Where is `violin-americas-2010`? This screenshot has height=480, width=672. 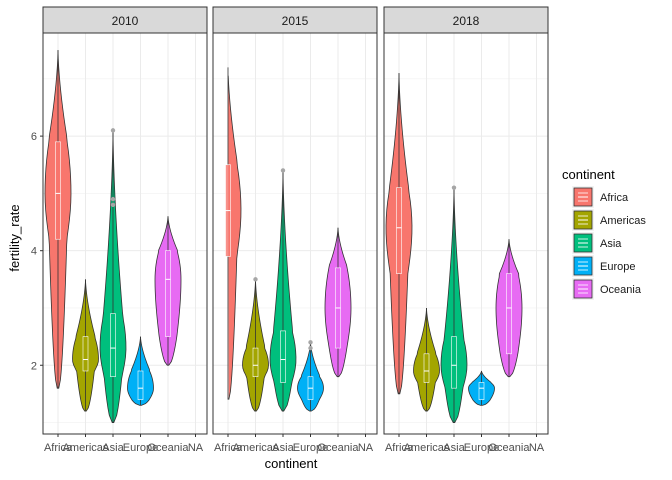 violin-americas-2010 is located at coordinates (85, 345).